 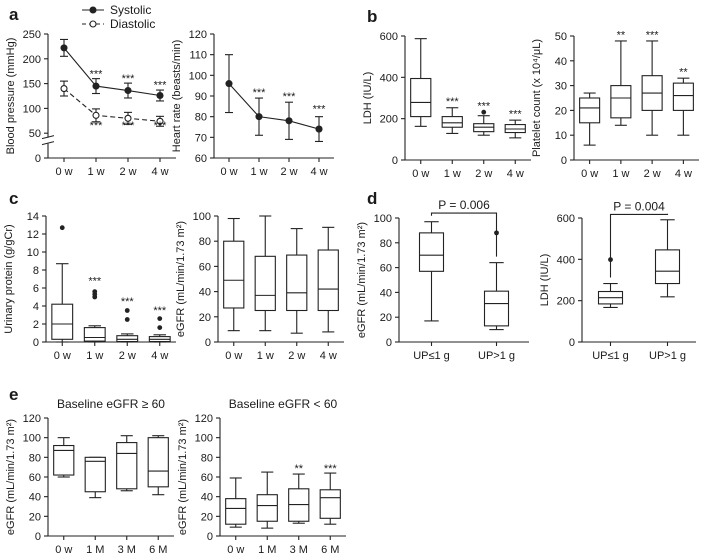 What do you see at coordinates (13, 198) in the screenshot?
I see `panel-label: c` at bounding box center [13, 198].